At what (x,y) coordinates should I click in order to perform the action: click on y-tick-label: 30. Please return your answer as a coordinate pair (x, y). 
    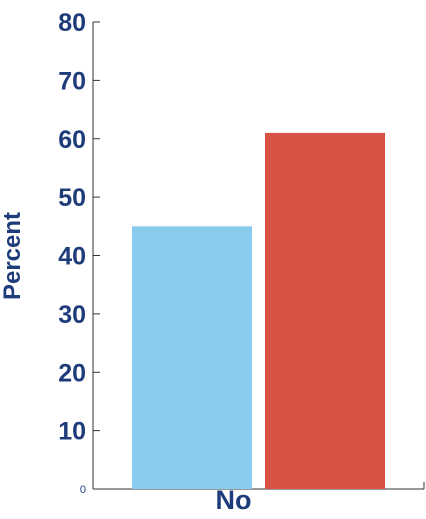
    Looking at the image, I should click on (72, 315).